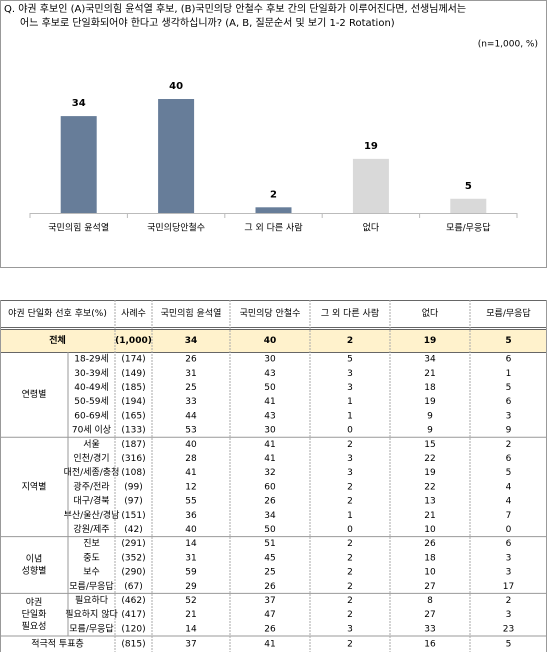  Describe the element at coordinates (133, 445) in the screenshot. I see `sample-size: (187)` at that location.